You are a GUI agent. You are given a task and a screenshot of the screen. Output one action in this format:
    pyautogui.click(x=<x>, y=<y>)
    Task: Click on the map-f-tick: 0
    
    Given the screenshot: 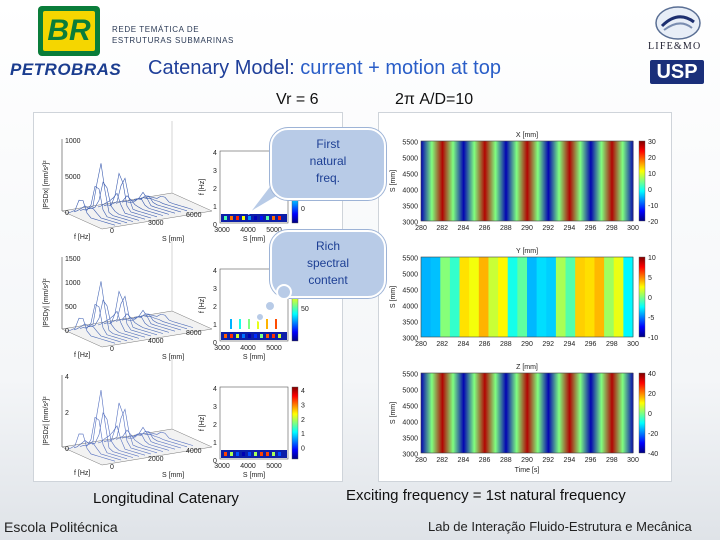 What is the action you would take?
    pyautogui.click(x=215, y=461)
    